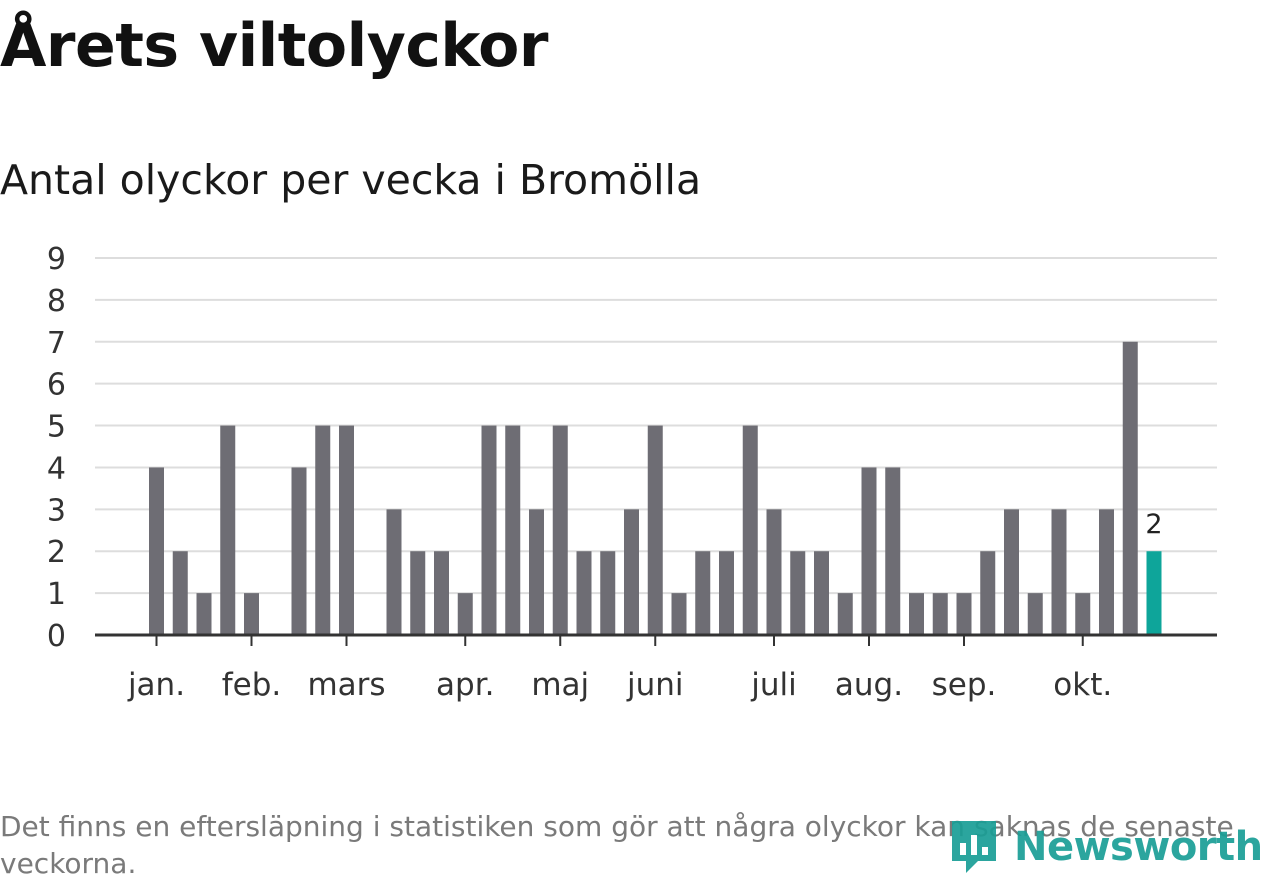 The height and width of the screenshot is (879, 1262). Describe the element at coordinates (56, 343) in the screenshot. I see `y-tick-label: 7` at that location.